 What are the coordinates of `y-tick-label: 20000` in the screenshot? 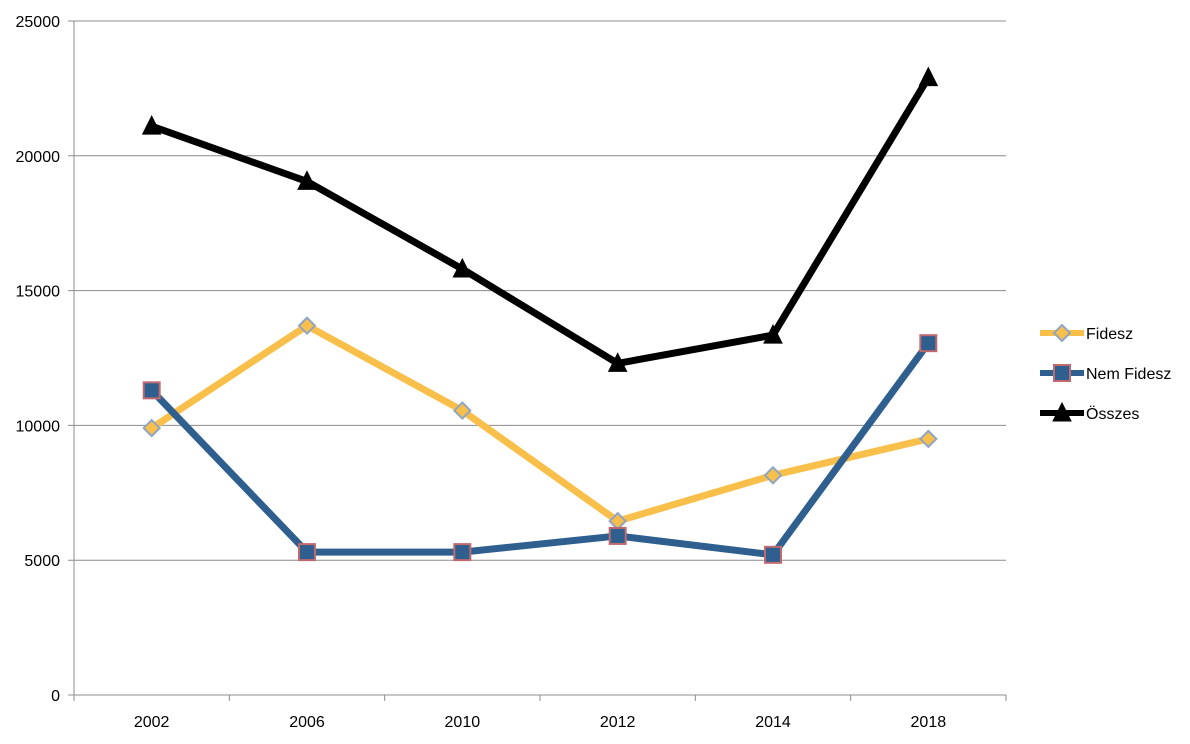 It's located at (38, 157).